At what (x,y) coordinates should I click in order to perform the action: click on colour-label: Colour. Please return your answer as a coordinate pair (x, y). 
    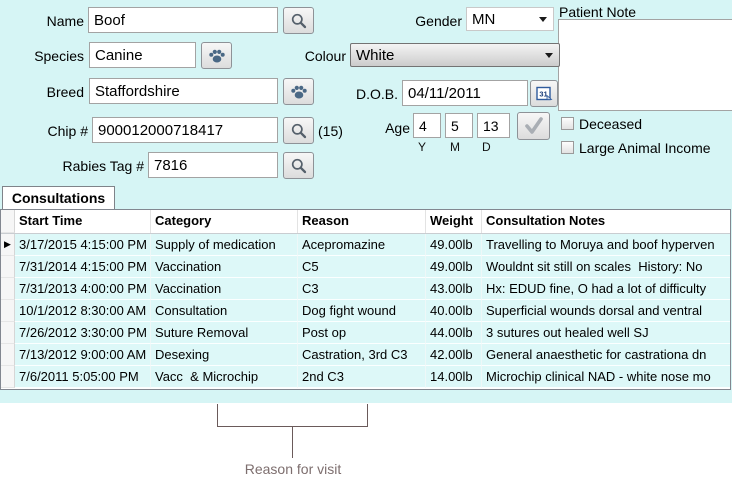
    Looking at the image, I should click on (325, 56).